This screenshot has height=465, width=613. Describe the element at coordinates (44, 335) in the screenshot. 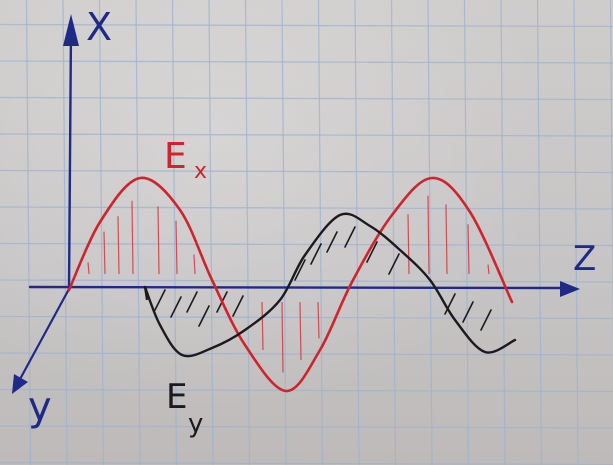

I see `y-axis-line` at that location.